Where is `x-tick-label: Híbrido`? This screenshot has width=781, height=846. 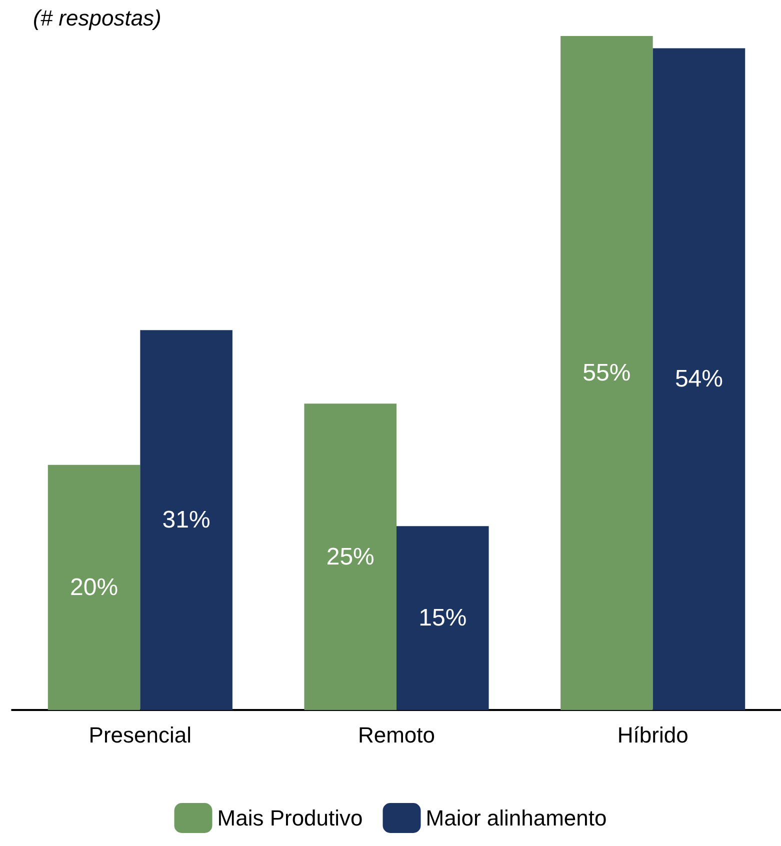 x-tick-label: Híbrido is located at coordinates (652, 735).